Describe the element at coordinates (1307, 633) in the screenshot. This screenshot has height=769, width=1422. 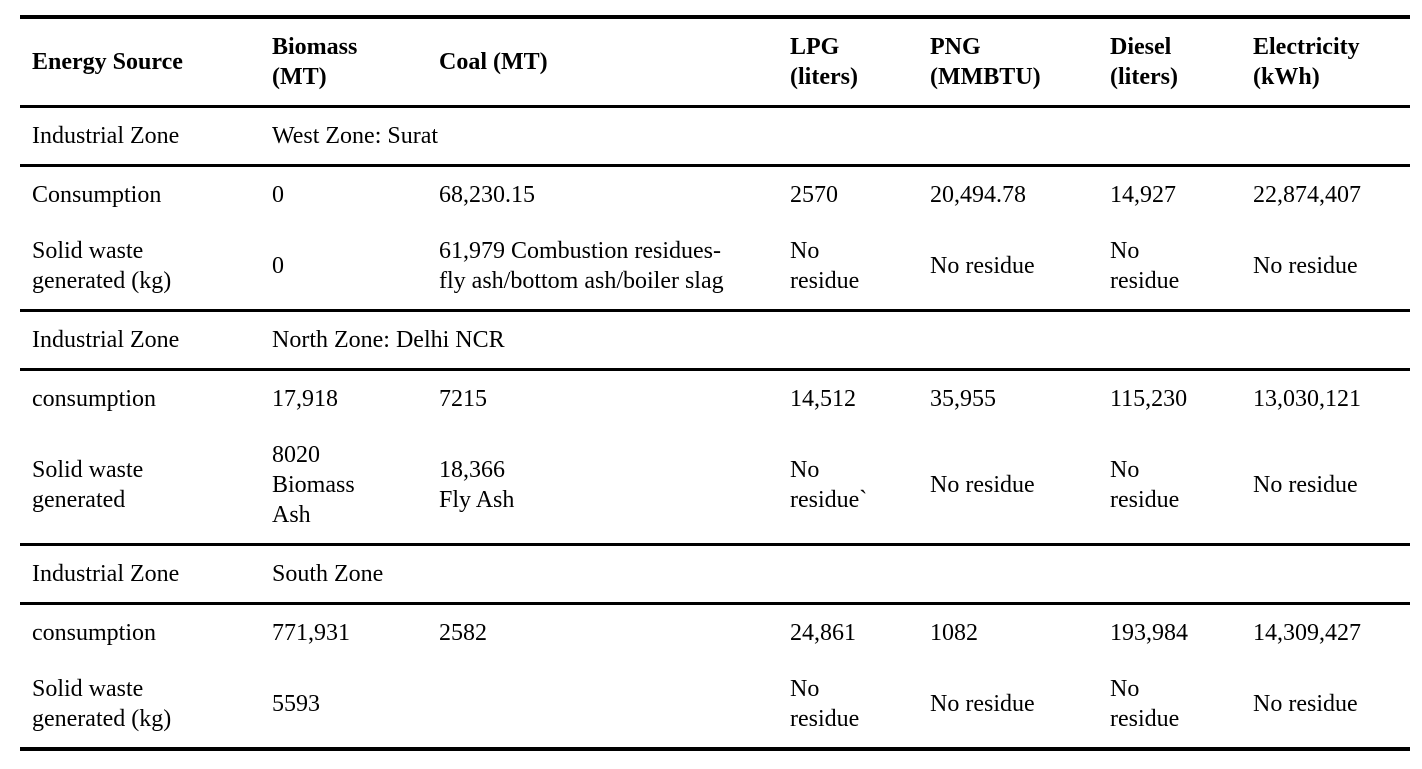
I see `value-cell-electricity: 14,309,427` at that location.